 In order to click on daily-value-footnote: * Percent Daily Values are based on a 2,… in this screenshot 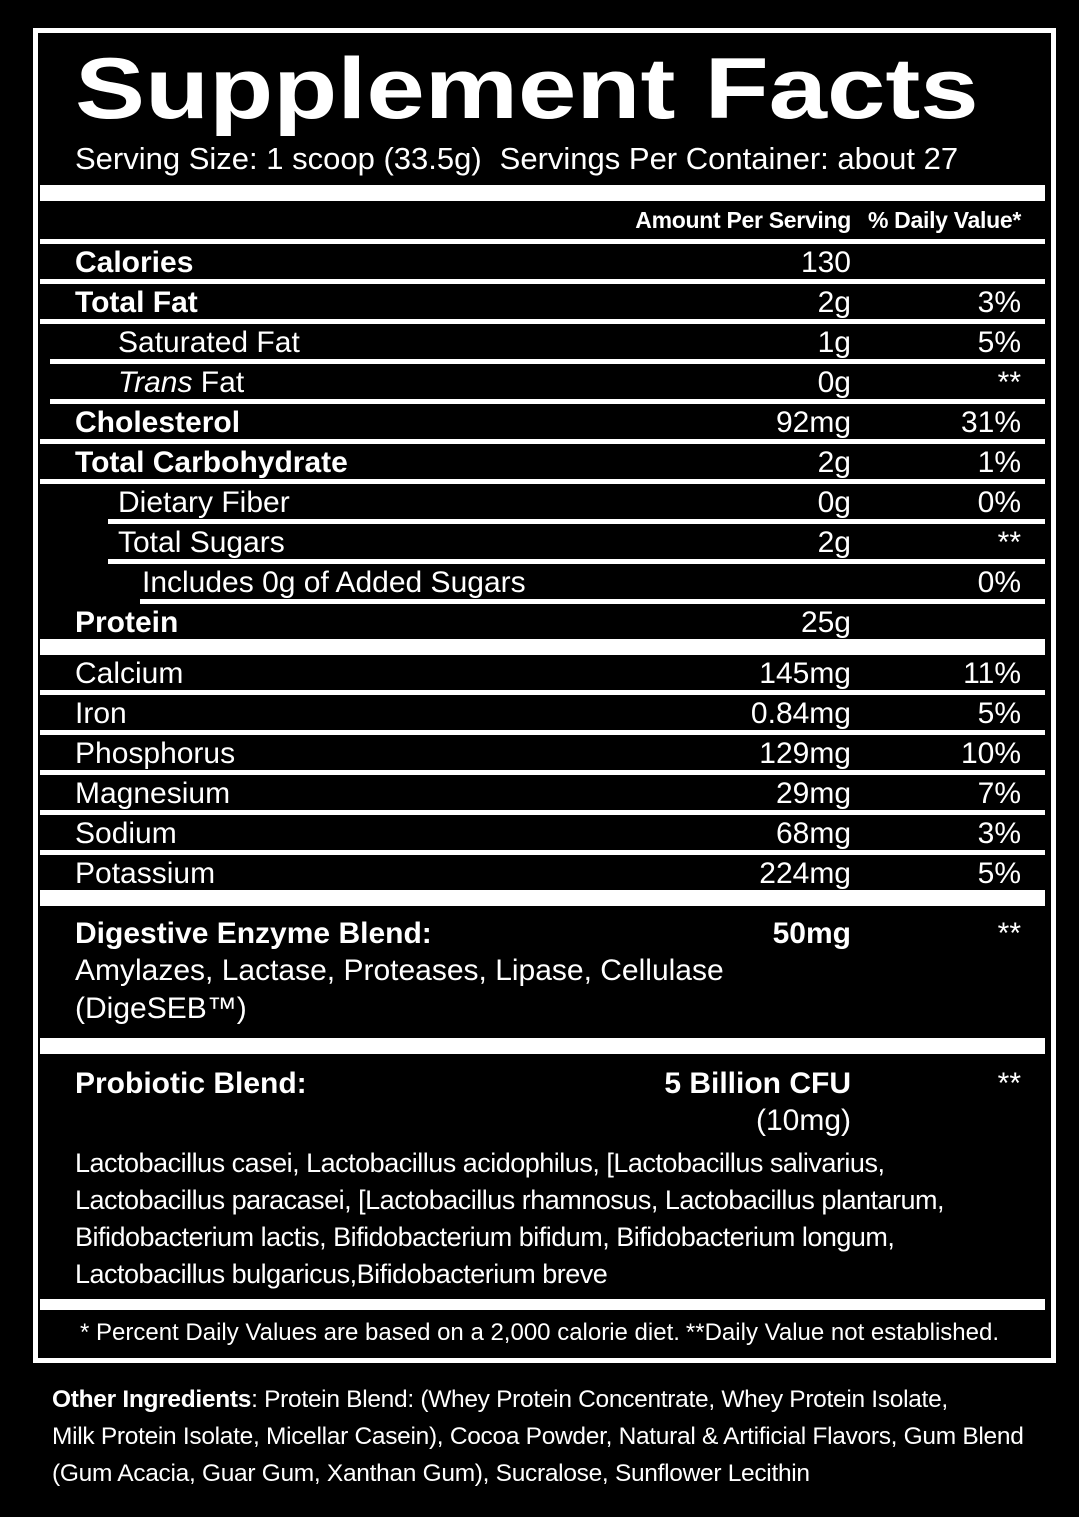, I will do `click(380, 1332)`.